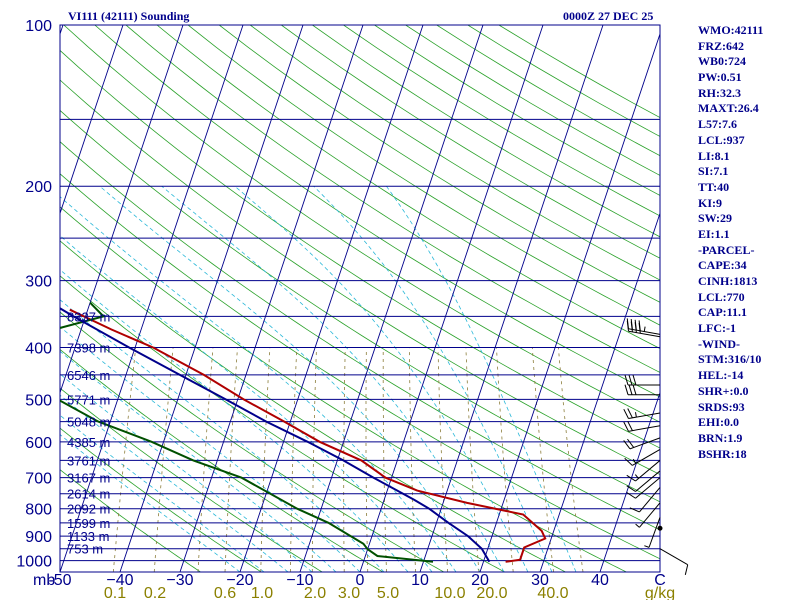 The height and width of the screenshot is (600, 800). I want to click on mixing-ratio-label: 0.2, so click(155, 592).